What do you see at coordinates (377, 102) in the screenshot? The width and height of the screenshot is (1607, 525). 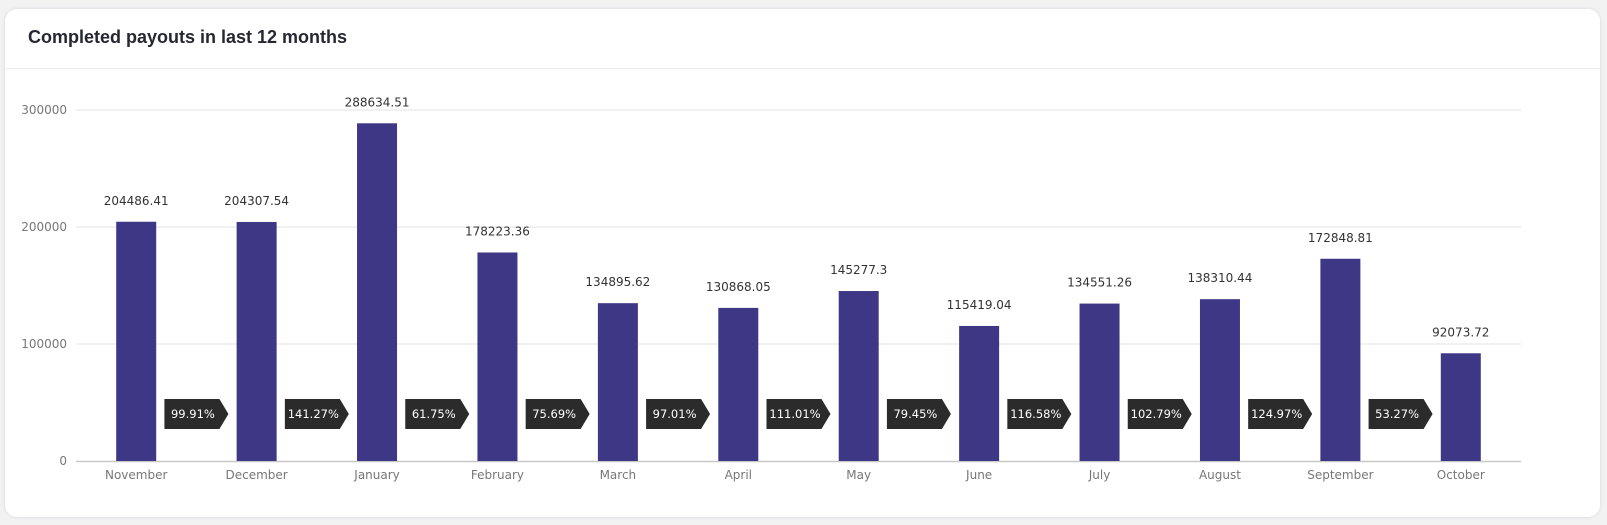 I see `bar-value-label: 288634.51` at bounding box center [377, 102].